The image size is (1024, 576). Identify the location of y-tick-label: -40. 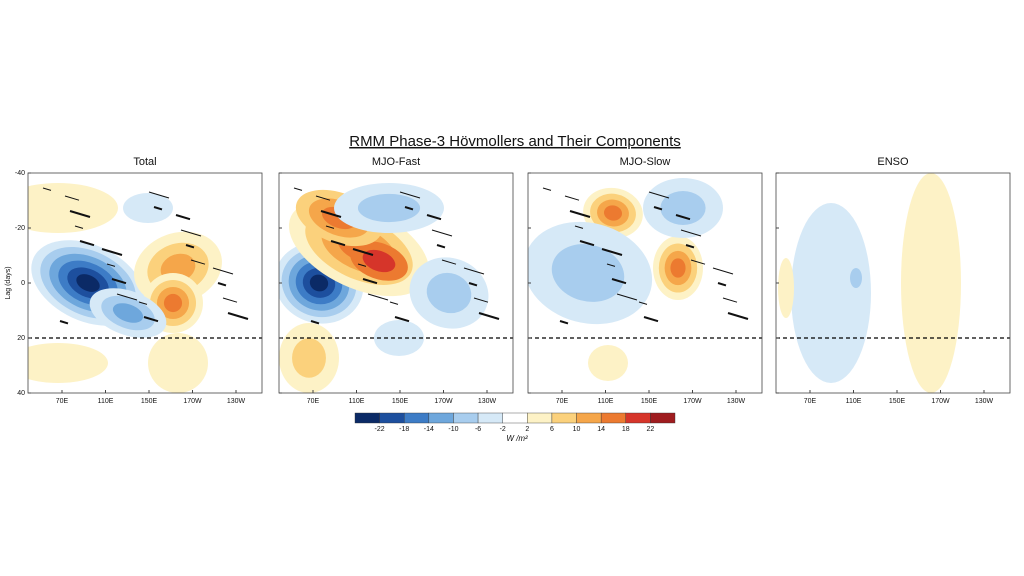
(20, 173).